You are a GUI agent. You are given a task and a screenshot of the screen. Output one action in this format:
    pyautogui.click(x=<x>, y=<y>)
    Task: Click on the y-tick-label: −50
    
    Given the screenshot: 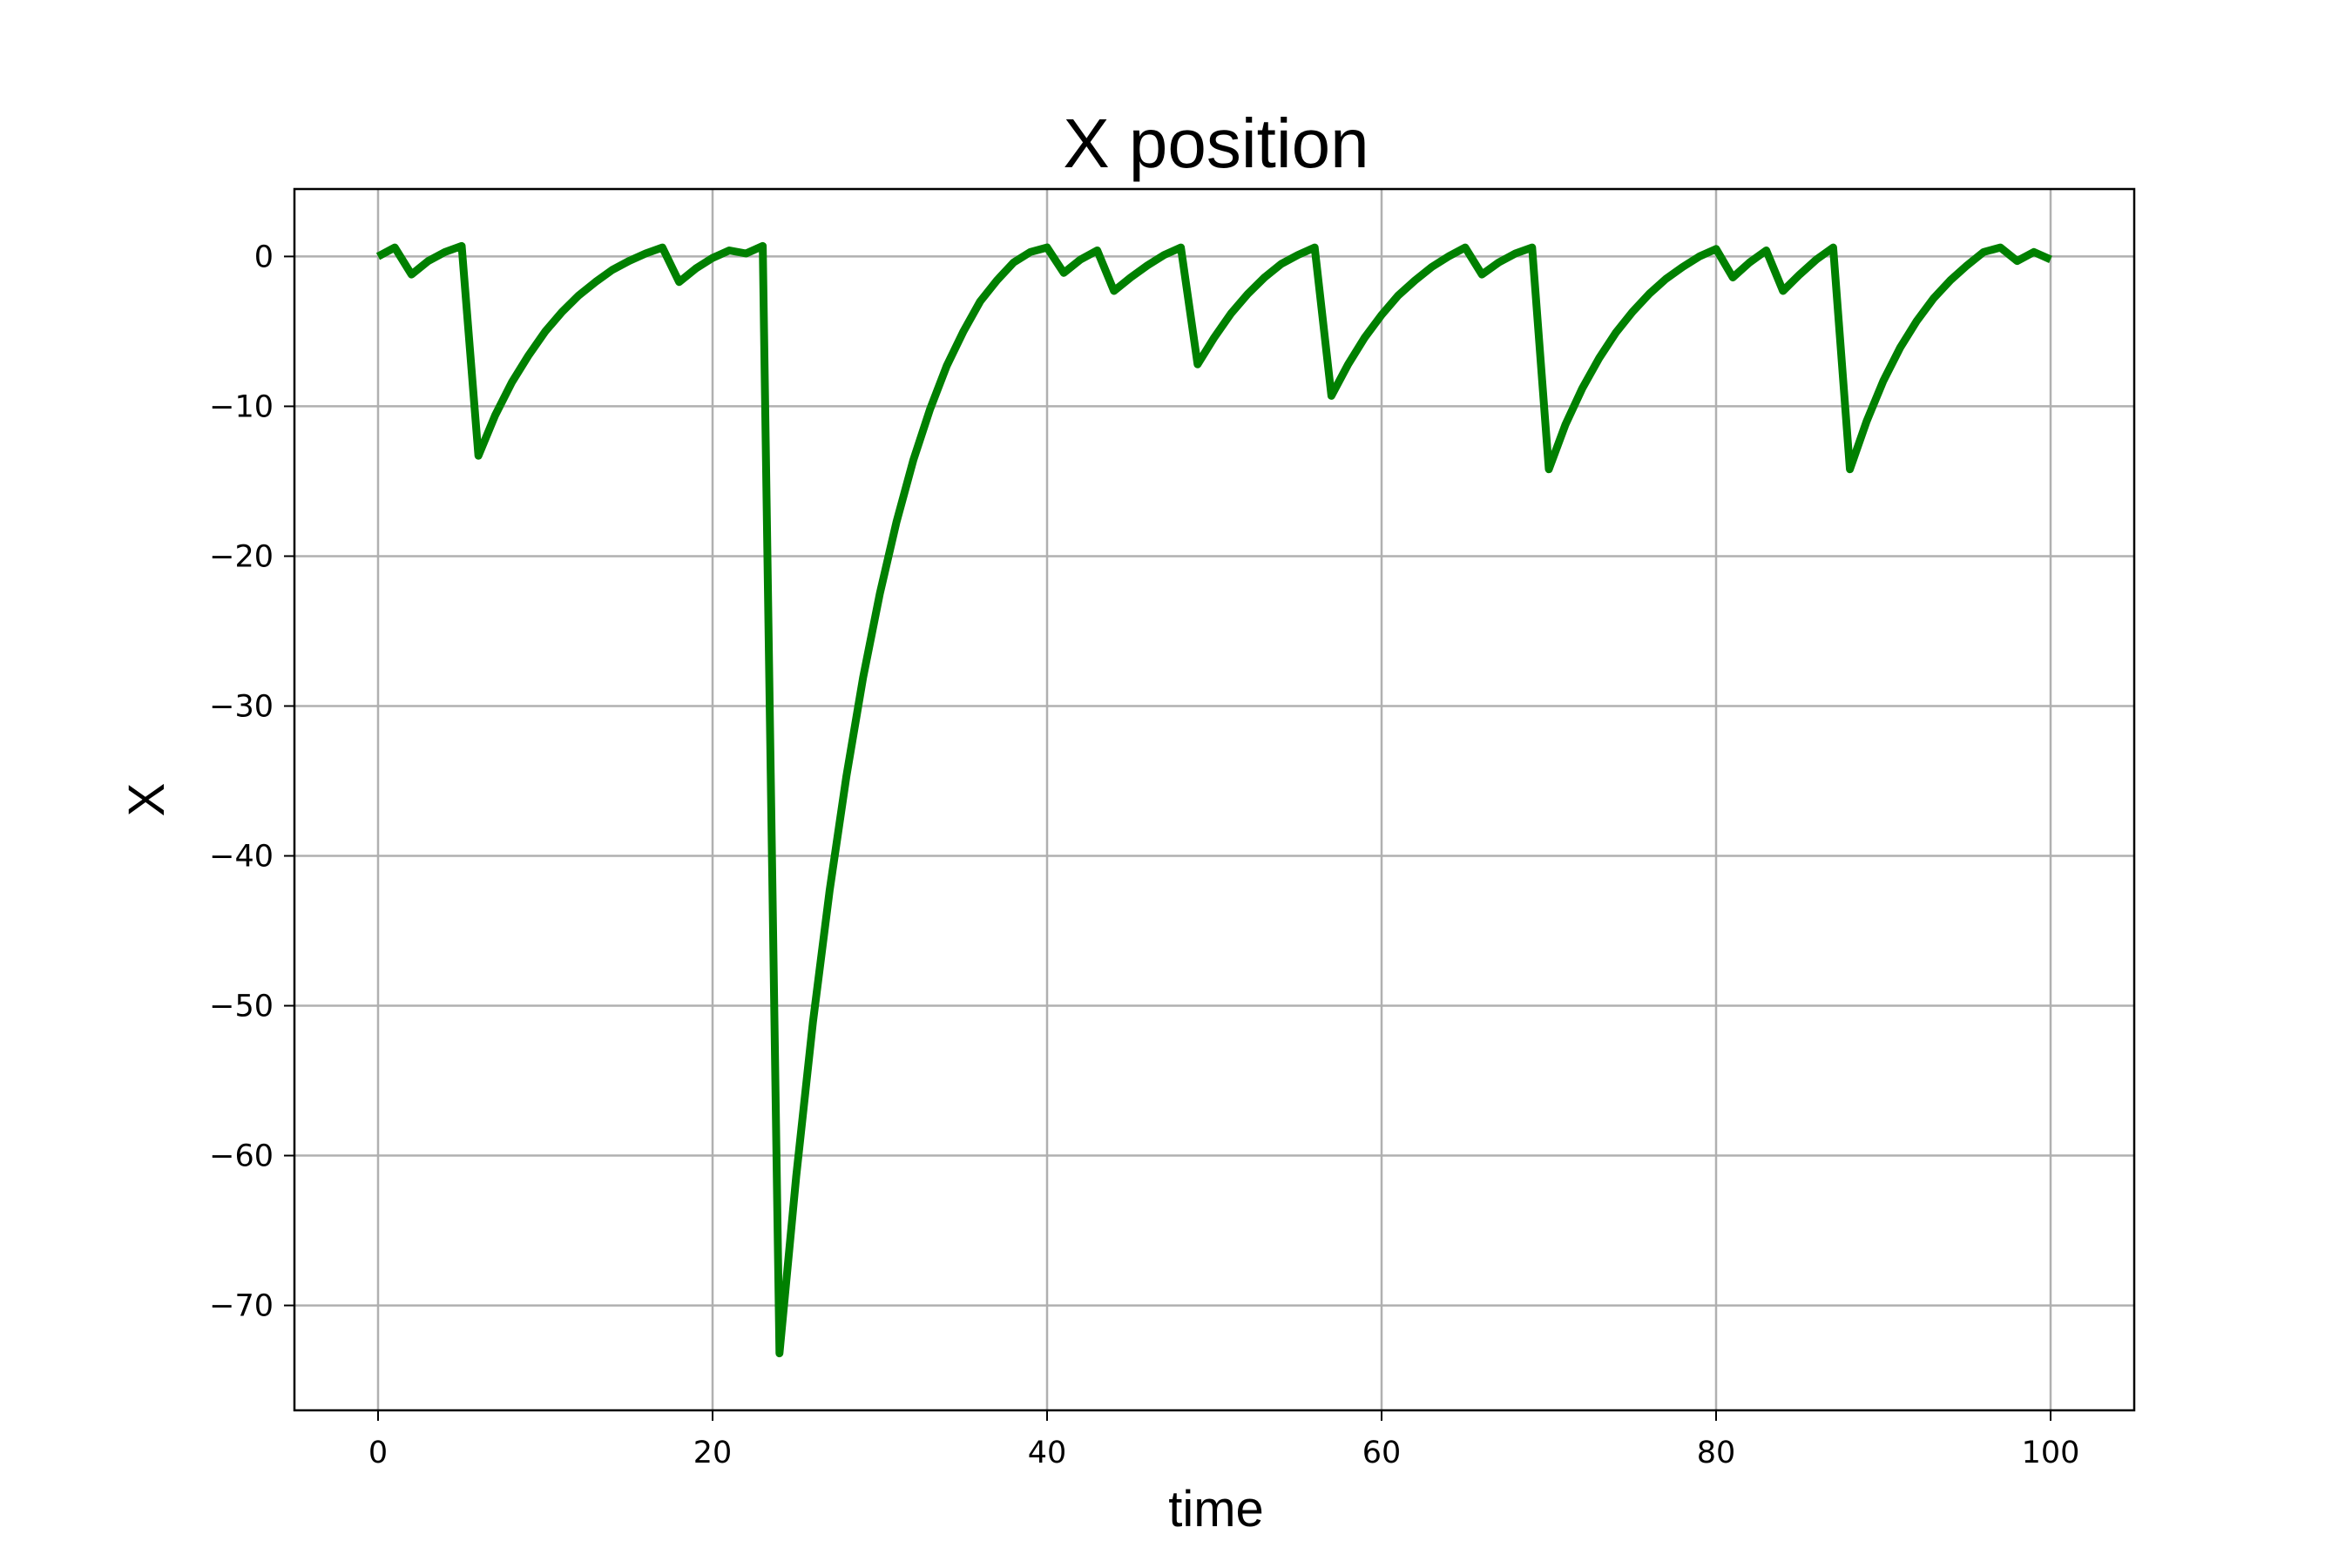 What is the action you would take?
    pyautogui.click(x=241, y=1007)
    